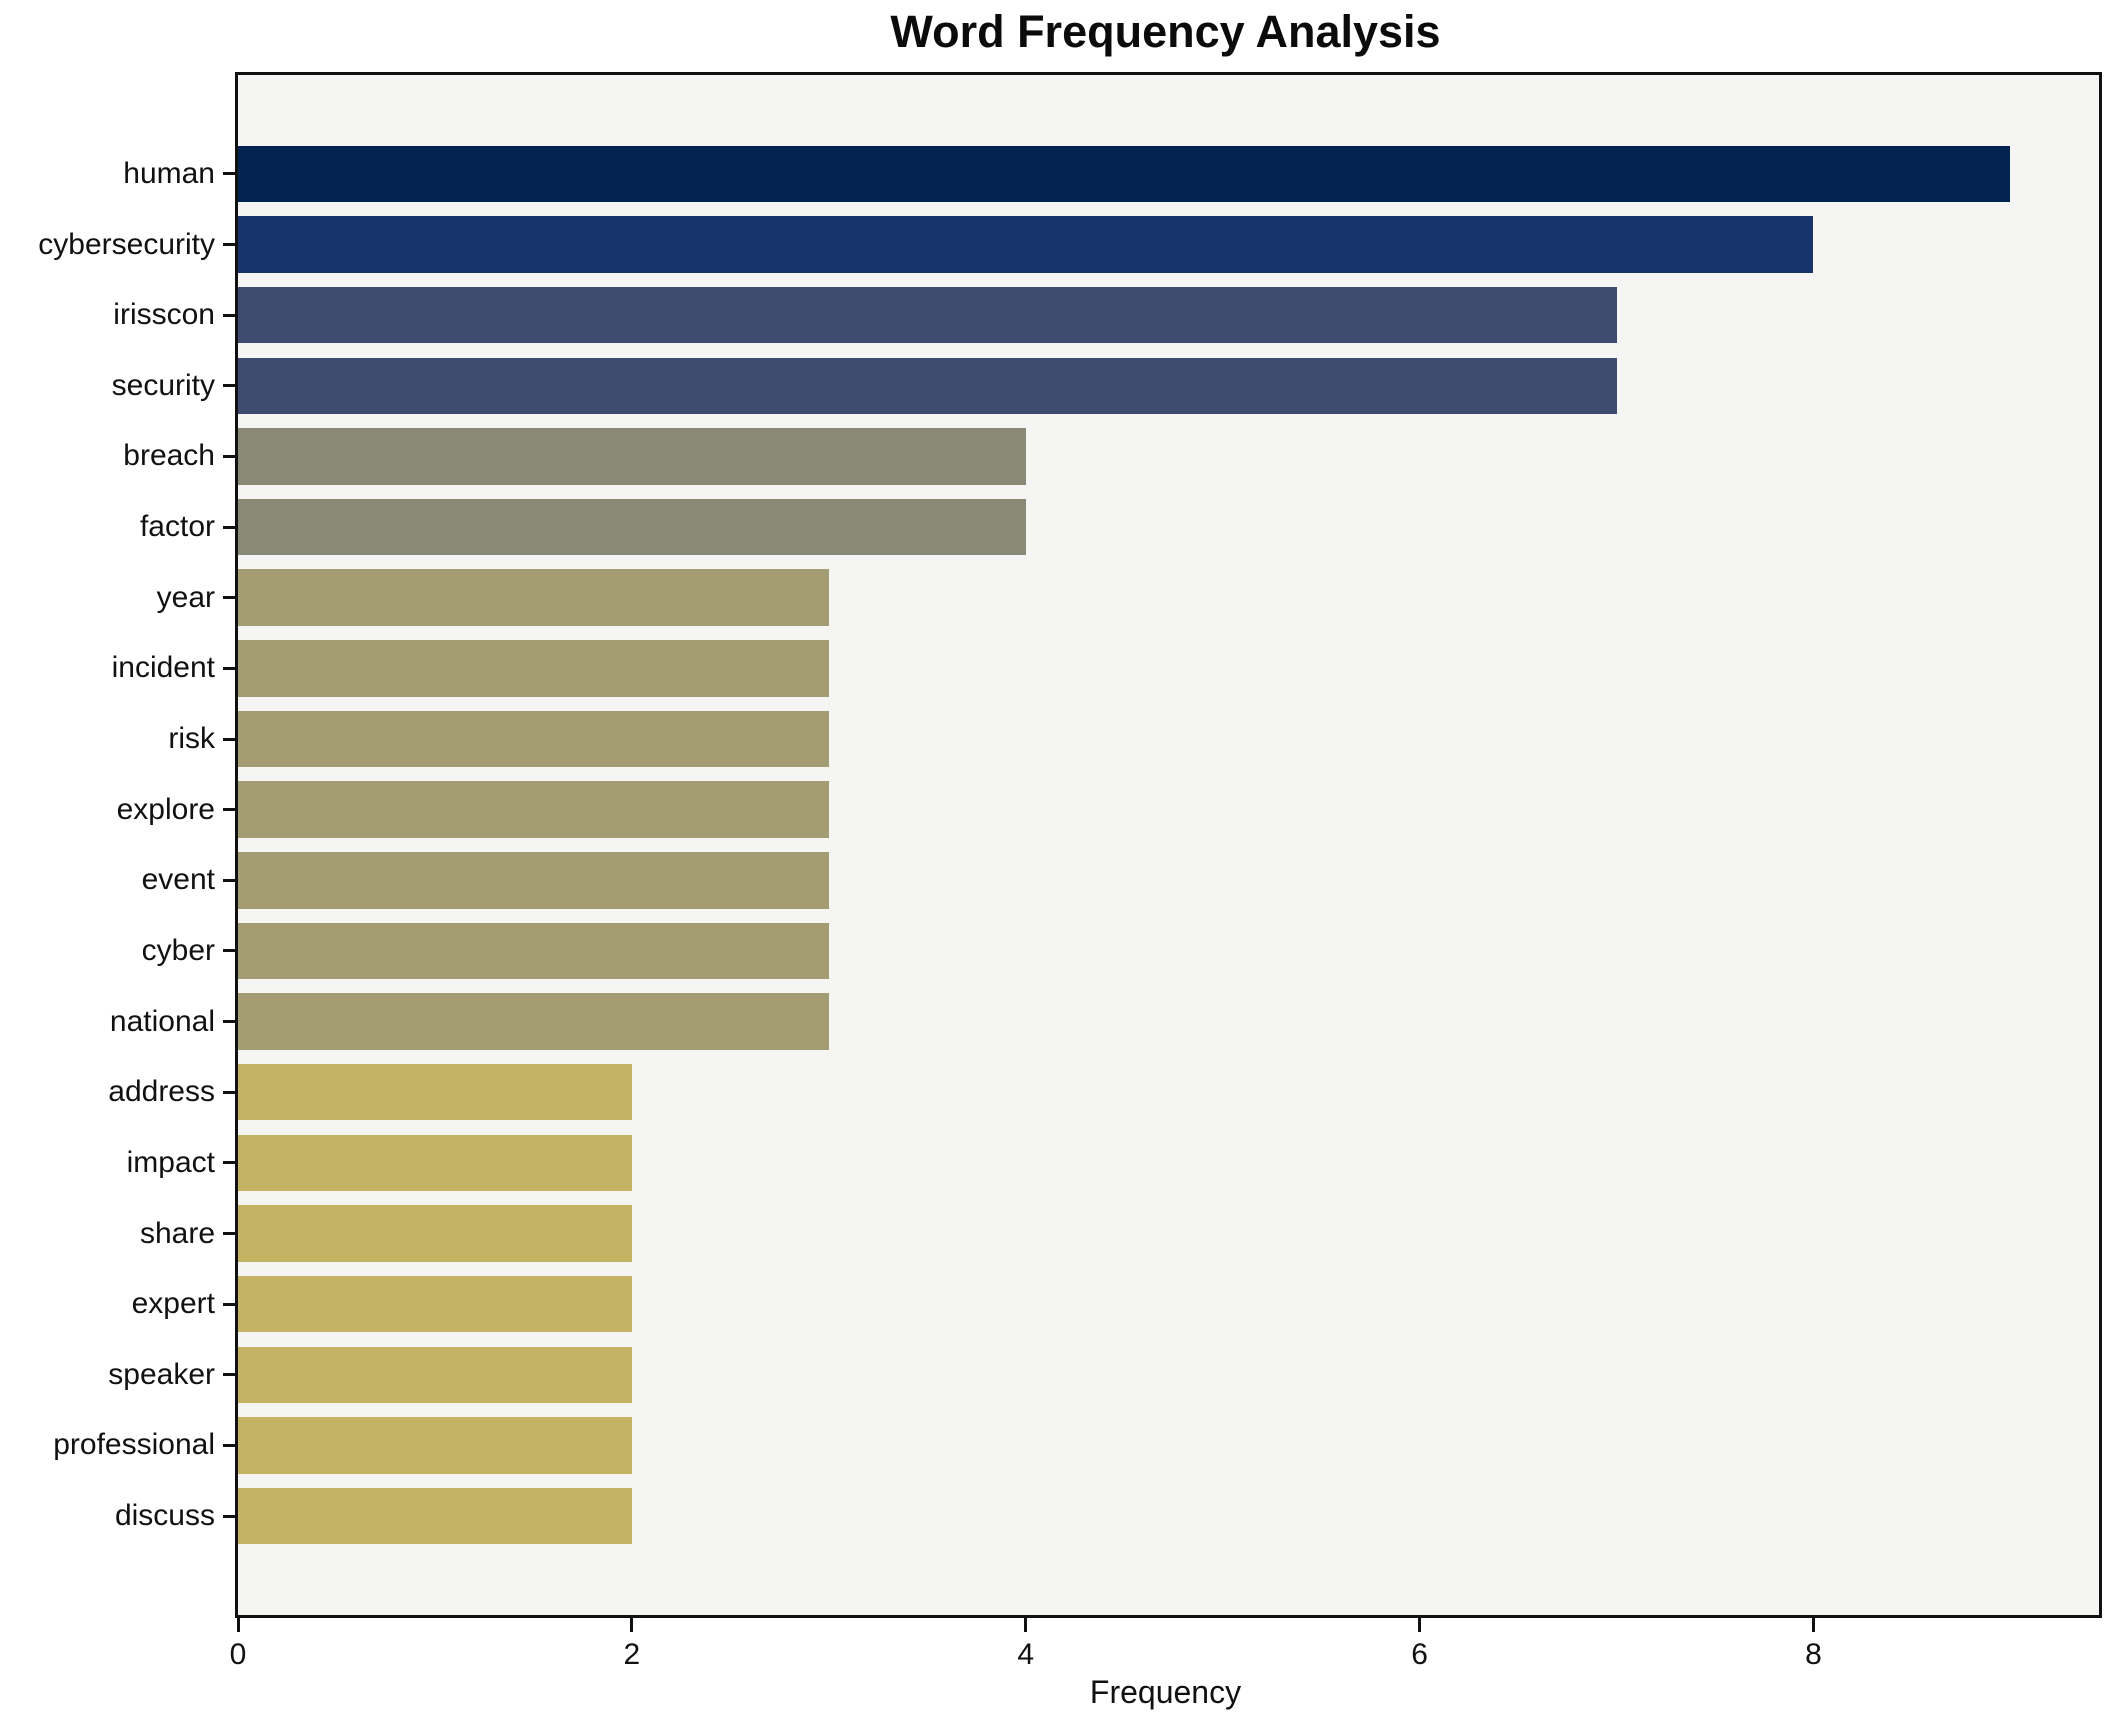 This screenshot has height=1722, width=2115. Describe the element at coordinates (134, 1445) in the screenshot. I see `y-tick-label-professional: professional` at that location.